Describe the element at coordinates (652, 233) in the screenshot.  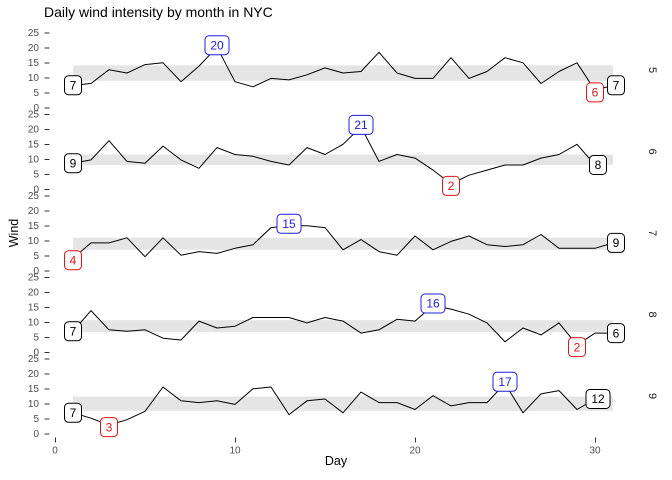
I see `facet-strip-label: 7` at that location.